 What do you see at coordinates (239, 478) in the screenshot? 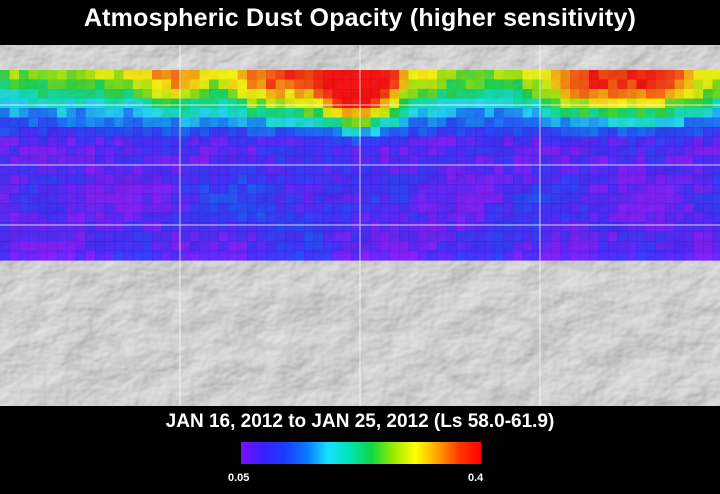
I see `colorbar-min-label: 0.05` at bounding box center [239, 478].